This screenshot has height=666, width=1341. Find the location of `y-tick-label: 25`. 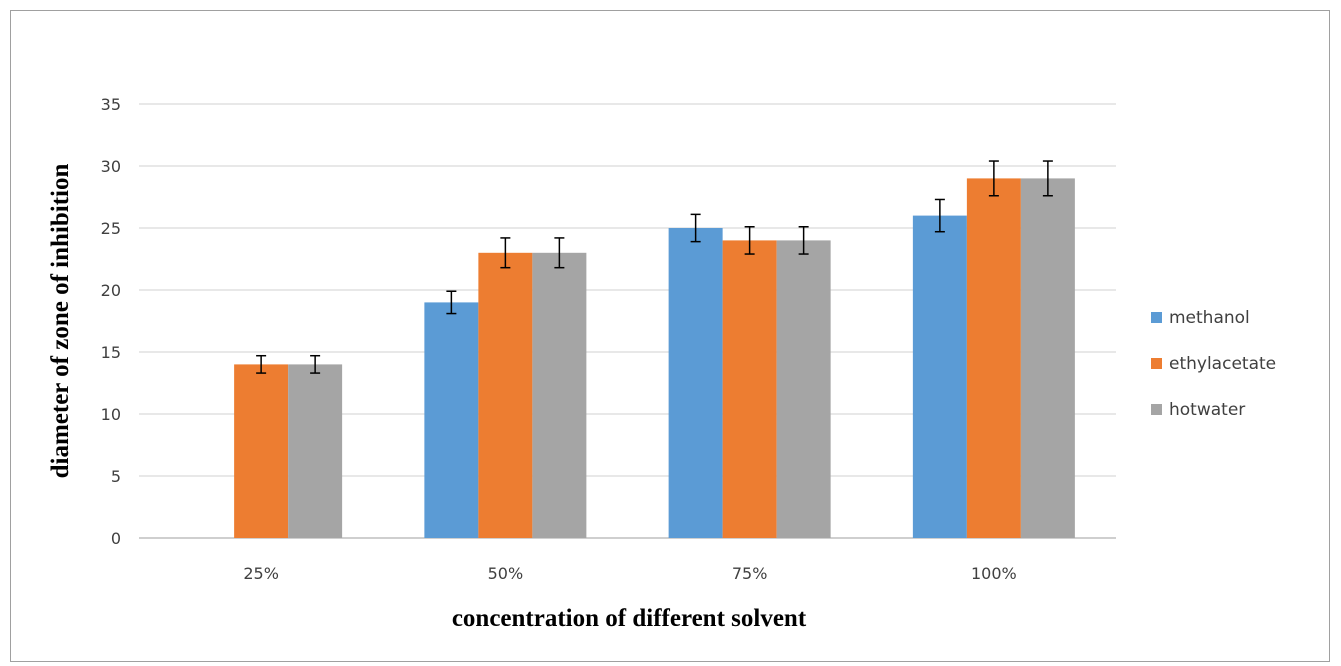

y-tick-label: 25 is located at coordinates (111, 228).